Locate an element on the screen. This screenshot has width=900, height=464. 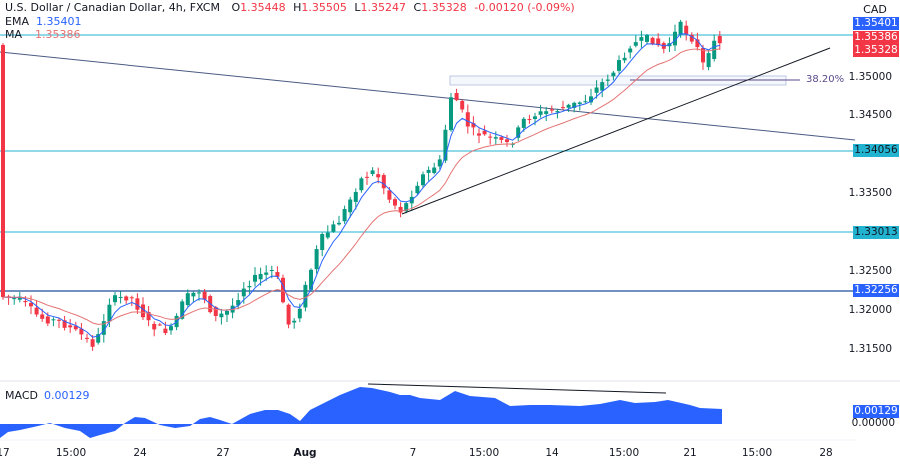
ma-label: MA is located at coordinates (14, 34).